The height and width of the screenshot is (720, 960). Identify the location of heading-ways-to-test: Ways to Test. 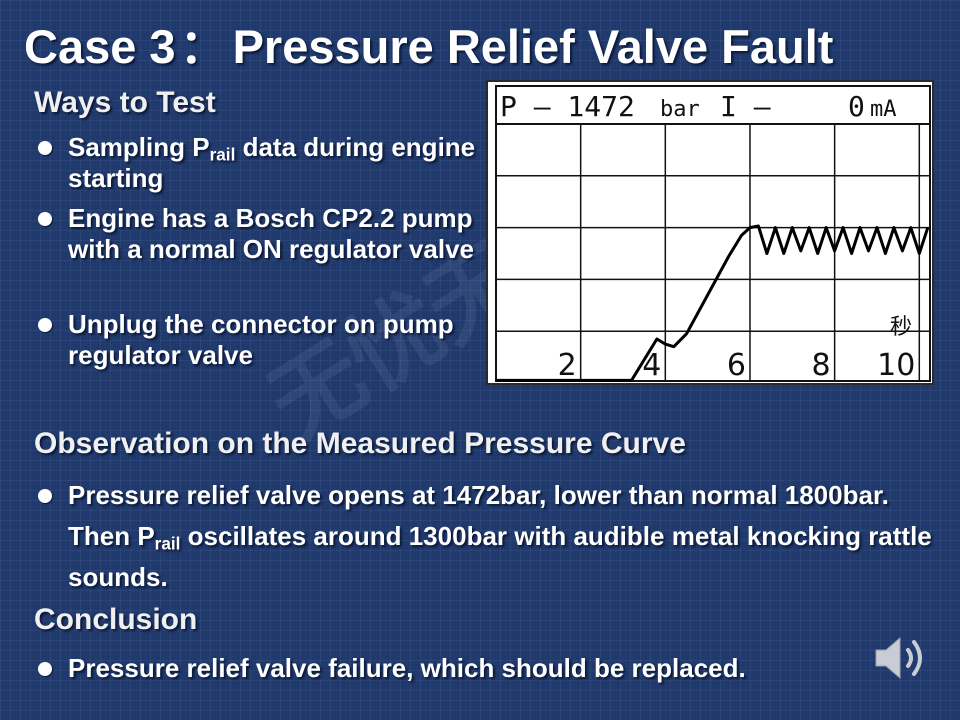
(125, 102).